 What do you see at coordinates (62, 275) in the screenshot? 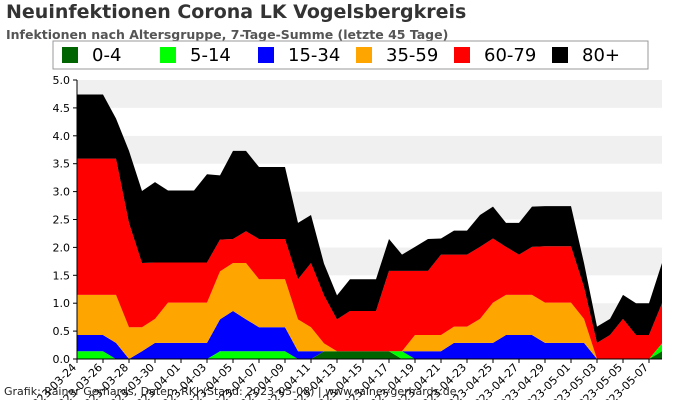
I see `y-tick-label: 1.5` at bounding box center [62, 275].